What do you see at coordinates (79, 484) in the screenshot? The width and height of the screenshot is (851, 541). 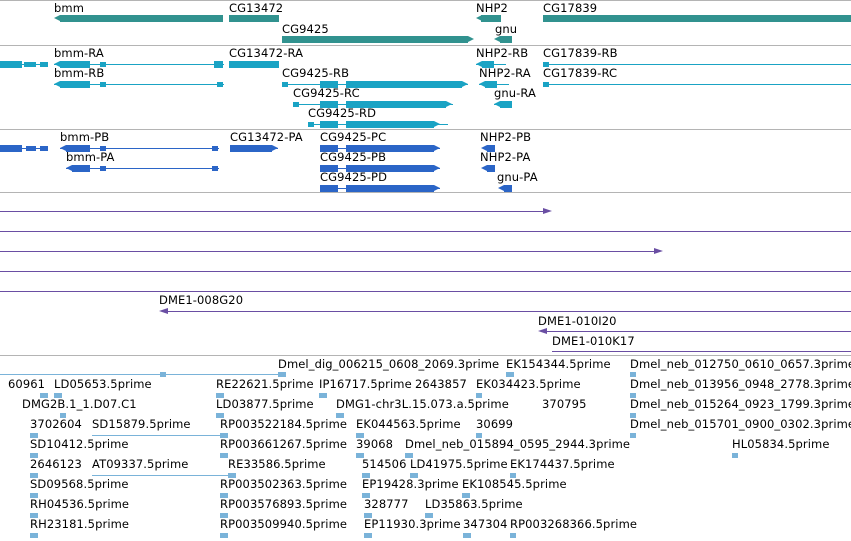 I see `feature-label: SD09568.5prime` at bounding box center [79, 484].